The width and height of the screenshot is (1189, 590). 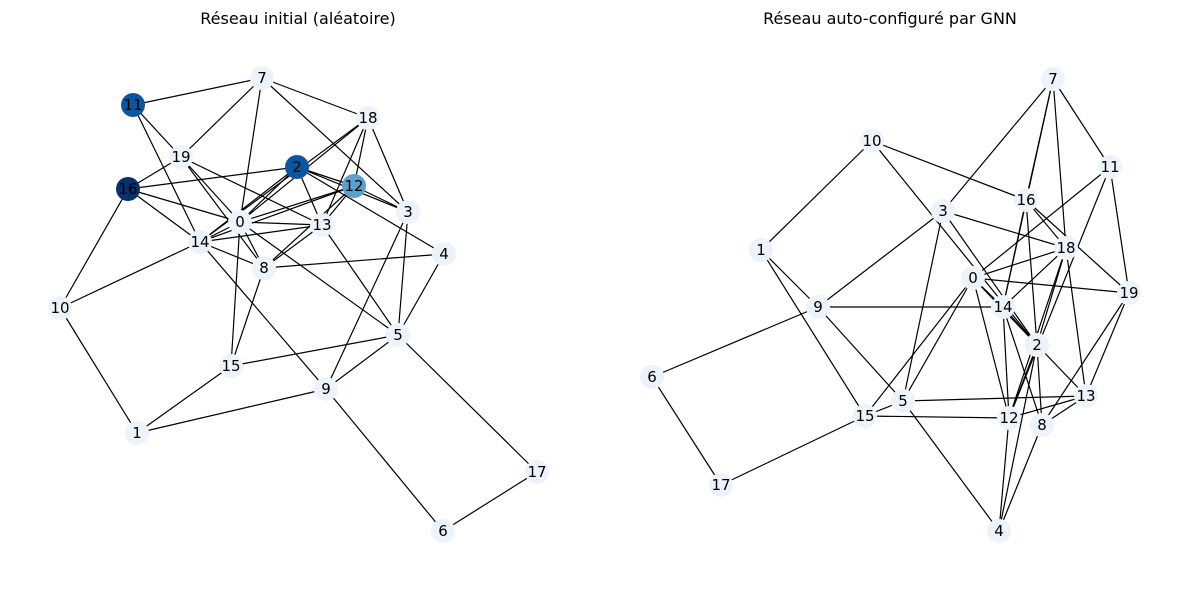 I want to click on node-1: 1, so click(x=137, y=433).